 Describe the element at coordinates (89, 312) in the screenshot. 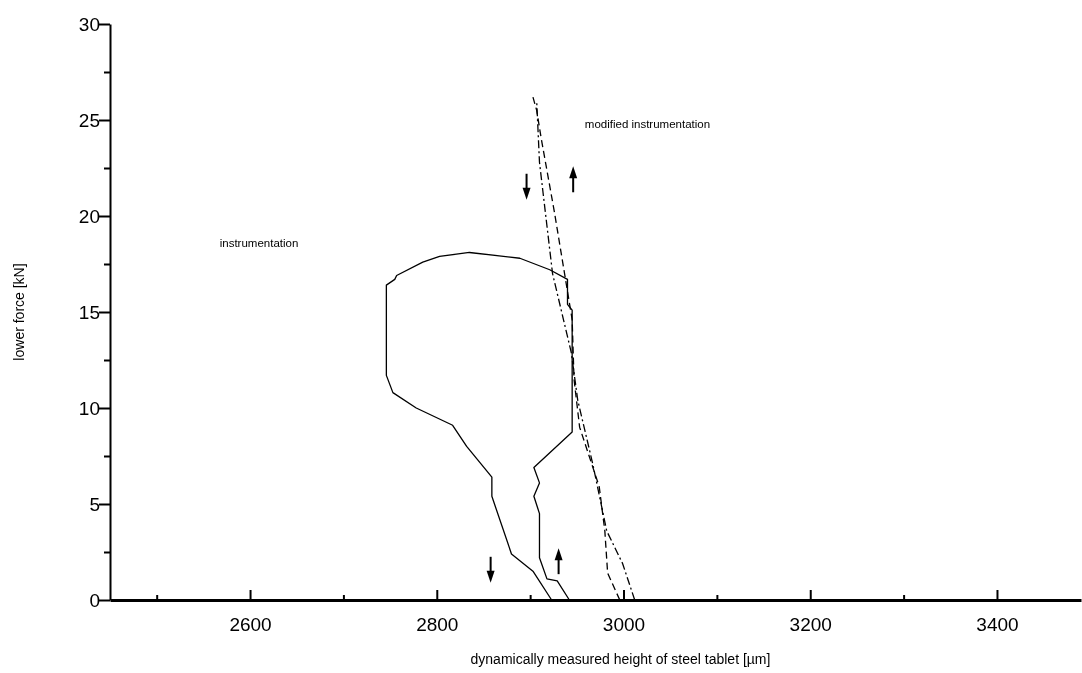

I see `y-tick-label: 15` at that location.